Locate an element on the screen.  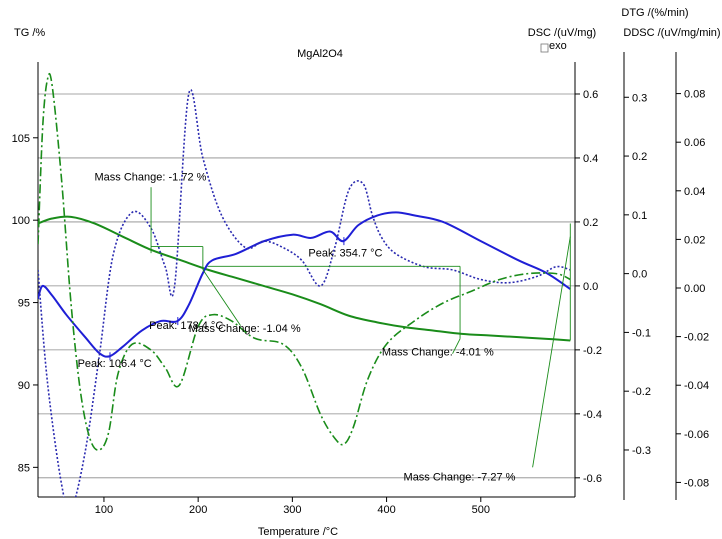
dsc-tick-label: -0.4 is located at coordinates (592, 415).